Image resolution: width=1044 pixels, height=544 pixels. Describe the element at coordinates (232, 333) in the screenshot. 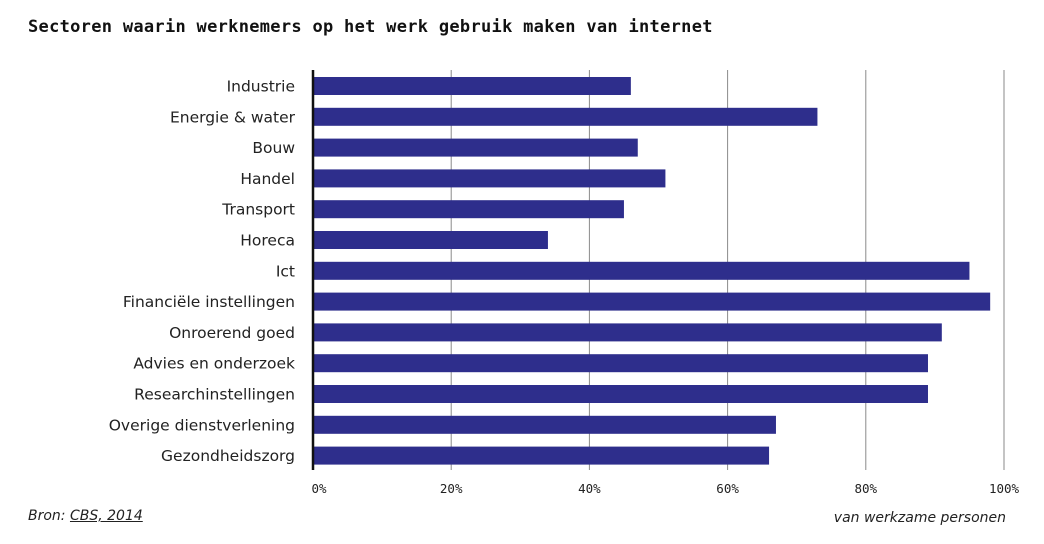

I see `category-label: Onroerend goed` at that location.